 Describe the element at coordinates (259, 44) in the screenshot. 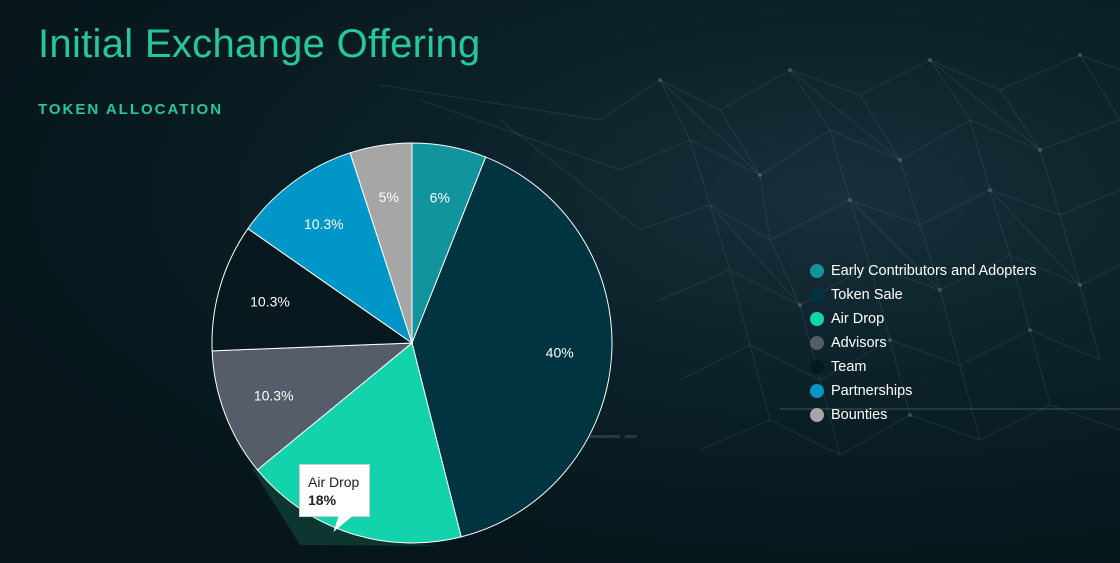

I see `page-title: Initial Exchange Offering` at that location.